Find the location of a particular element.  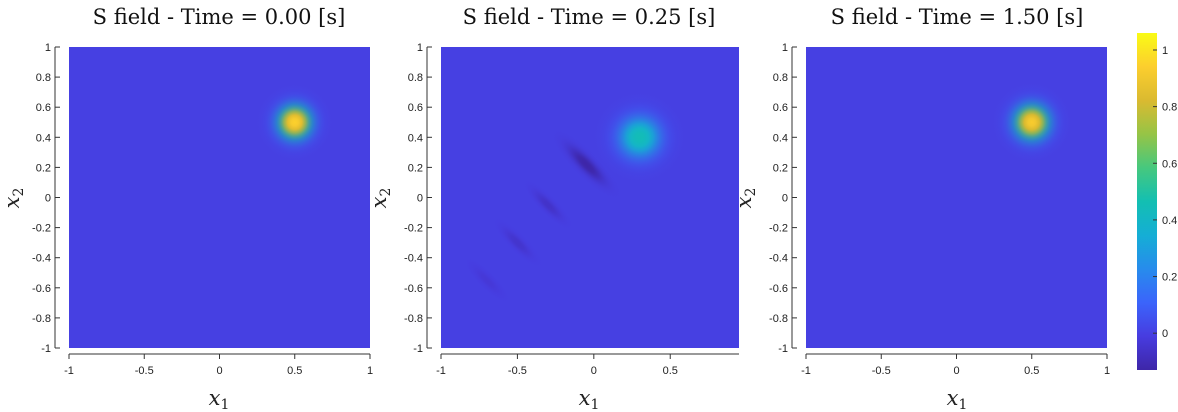

panel-3-y-label: x2 is located at coordinates (745, 198).